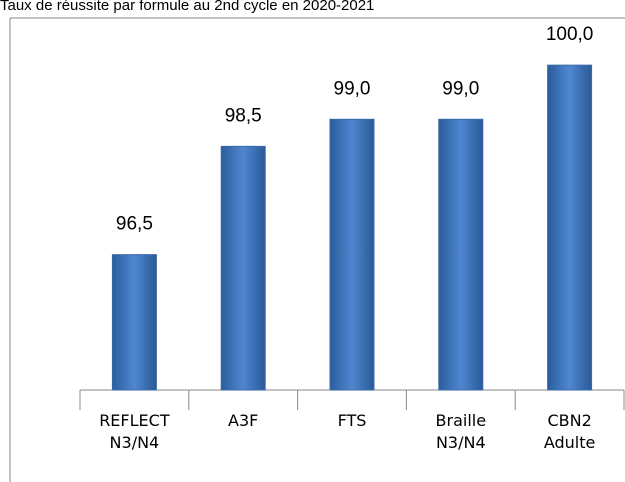  Describe the element at coordinates (352, 420) in the screenshot. I see `x-tick-label: FTS` at that location.